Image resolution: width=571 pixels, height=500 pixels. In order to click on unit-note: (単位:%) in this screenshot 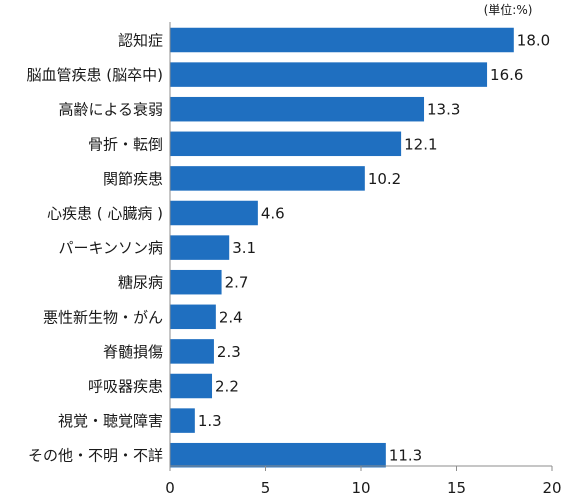, I will do `click(508, 9)`.